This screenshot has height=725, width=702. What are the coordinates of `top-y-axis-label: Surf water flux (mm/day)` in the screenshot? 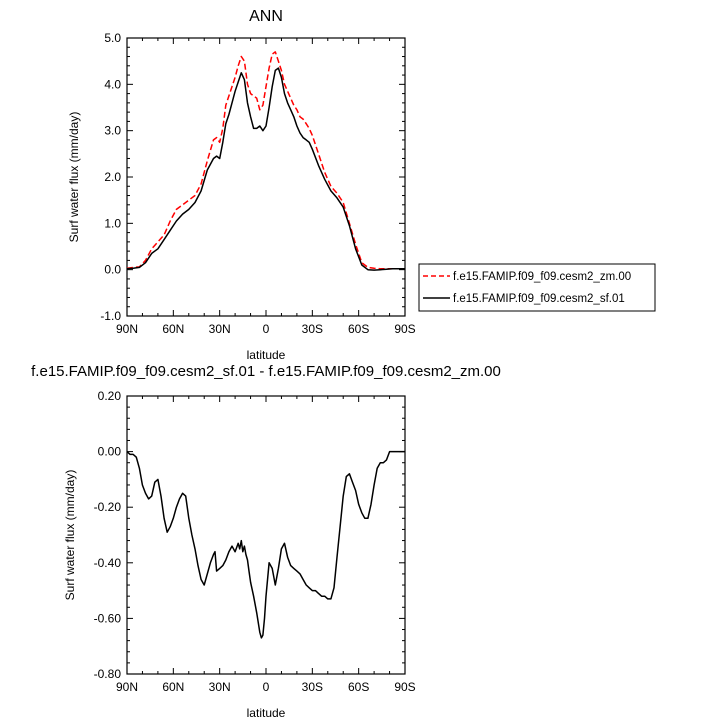 It's located at (74, 177).